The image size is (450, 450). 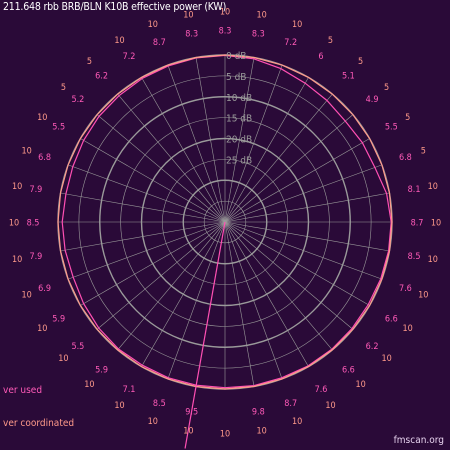 What do you see at coordinates (372, 100) in the screenshot?
I see `azimuth-label-used: 4.9` at bounding box center [372, 100].